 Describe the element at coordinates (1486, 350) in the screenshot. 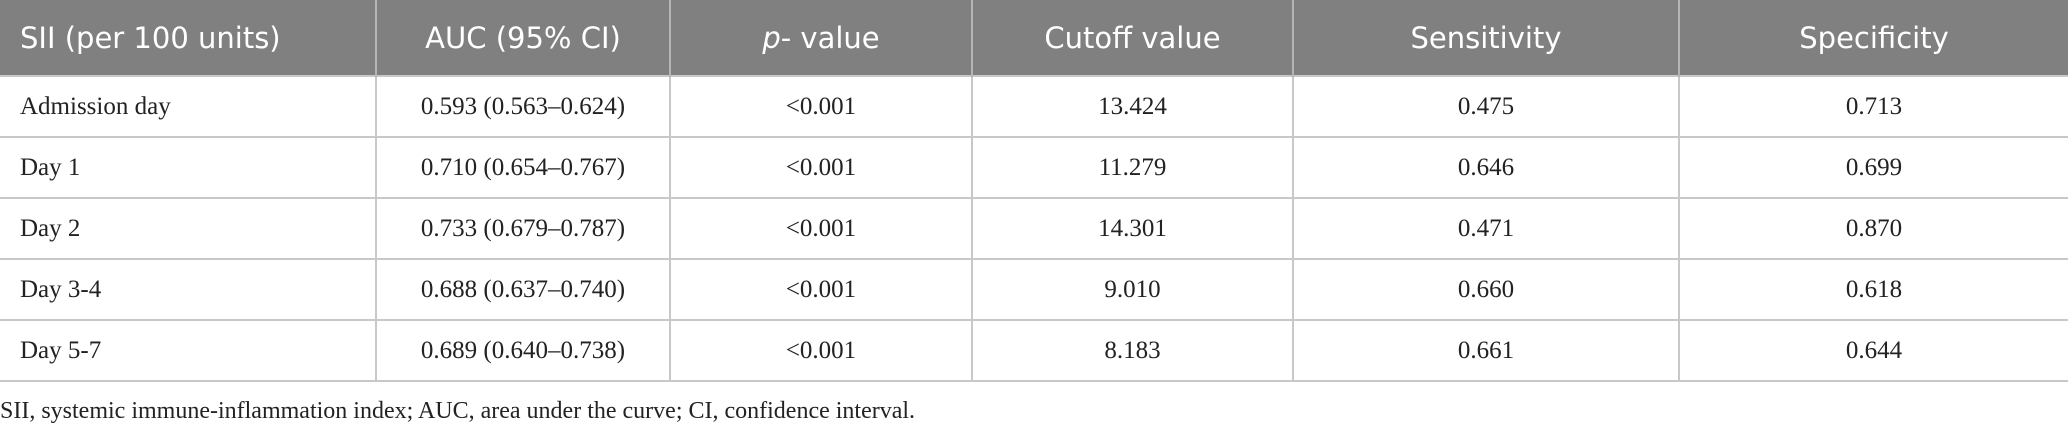

I see `table-cell: 0.661` at that location.